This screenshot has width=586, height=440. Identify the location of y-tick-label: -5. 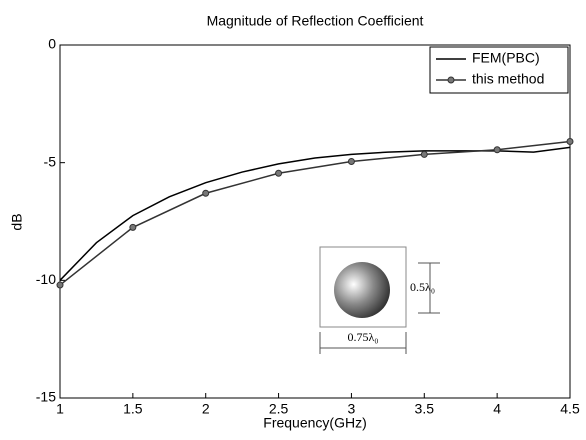
(50, 161).